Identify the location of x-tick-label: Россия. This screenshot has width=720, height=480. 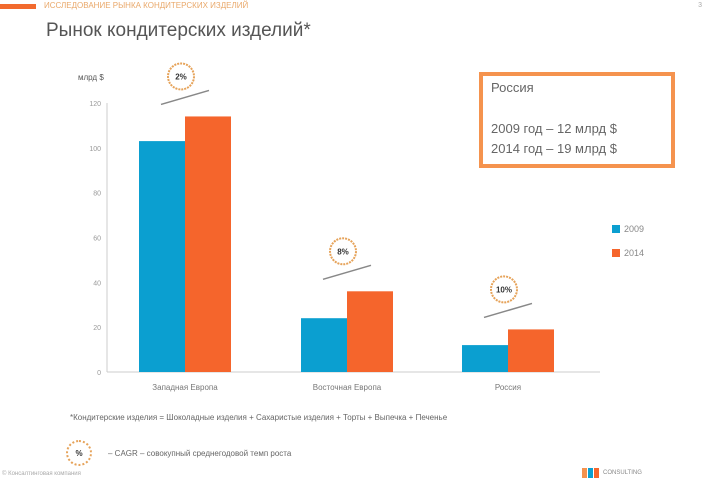
(508, 387).